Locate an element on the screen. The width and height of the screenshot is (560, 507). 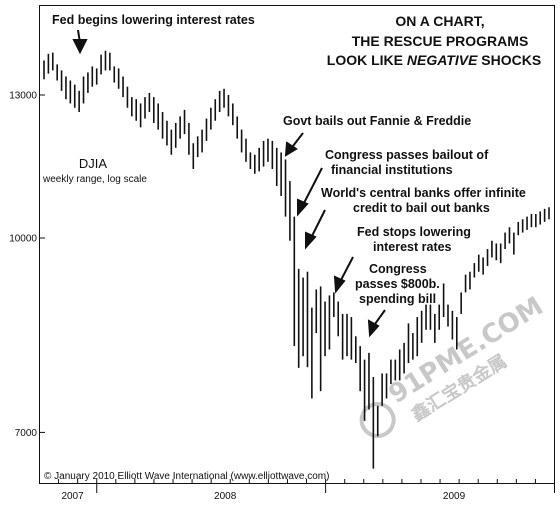
title-line-3: LOOK LIKE NEGATIVE SHOCKS is located at coordinates (434, 60).